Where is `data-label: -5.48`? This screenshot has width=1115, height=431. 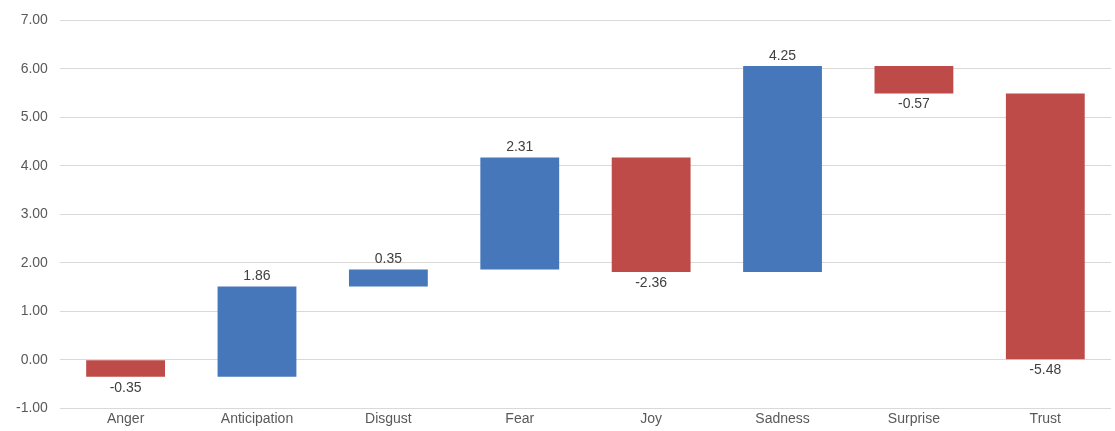 data-label: -5.48 is located at coordinates (1045, 369).